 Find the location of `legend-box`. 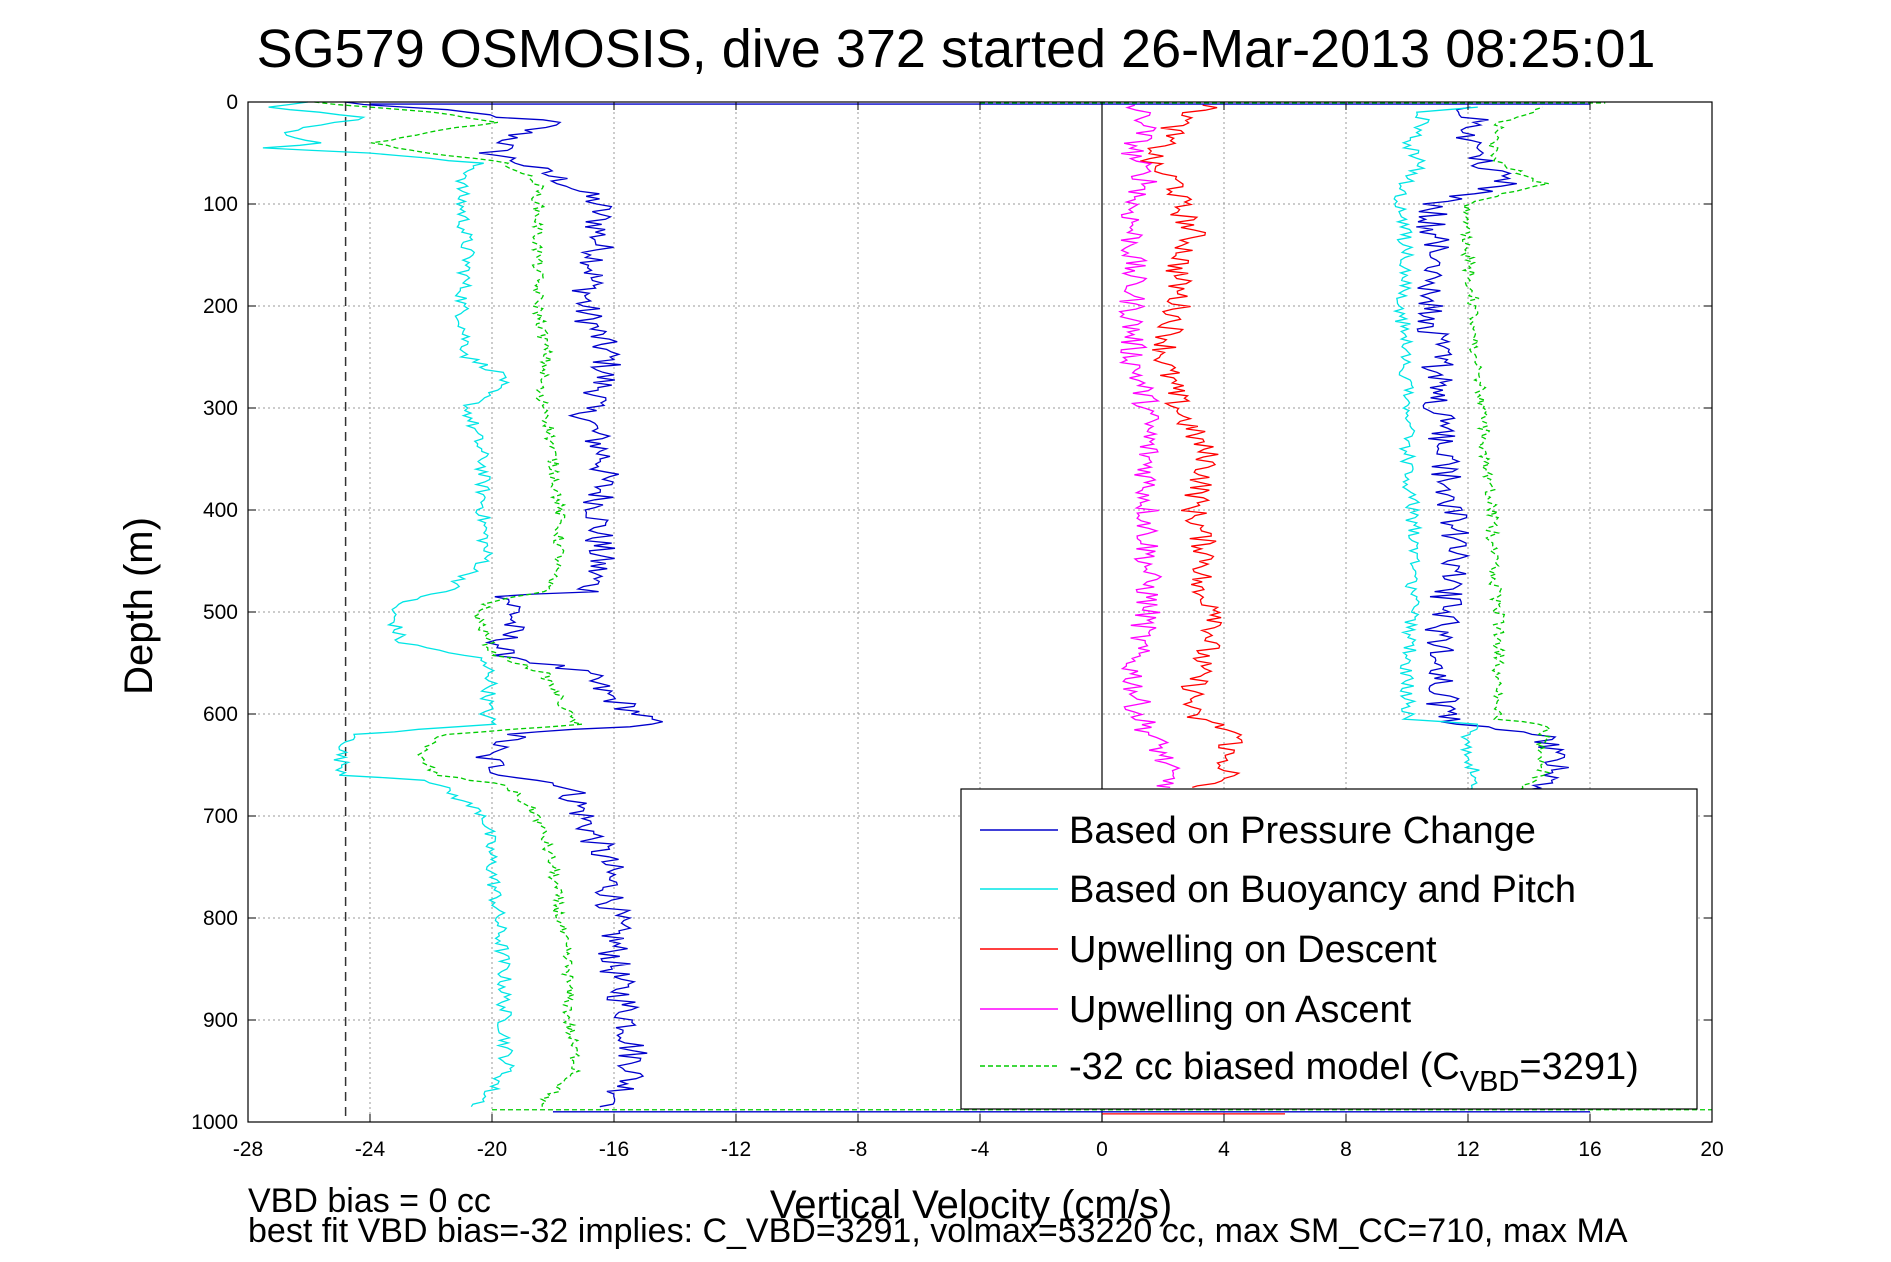

legend-box is located at coordinates (1329, 949).